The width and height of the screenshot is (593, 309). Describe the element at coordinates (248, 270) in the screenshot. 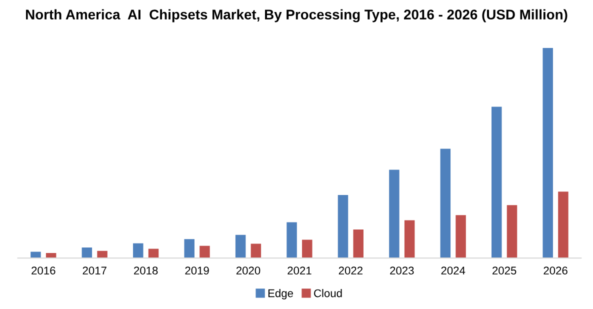

I see `x-tick-label: 2020` at that location.